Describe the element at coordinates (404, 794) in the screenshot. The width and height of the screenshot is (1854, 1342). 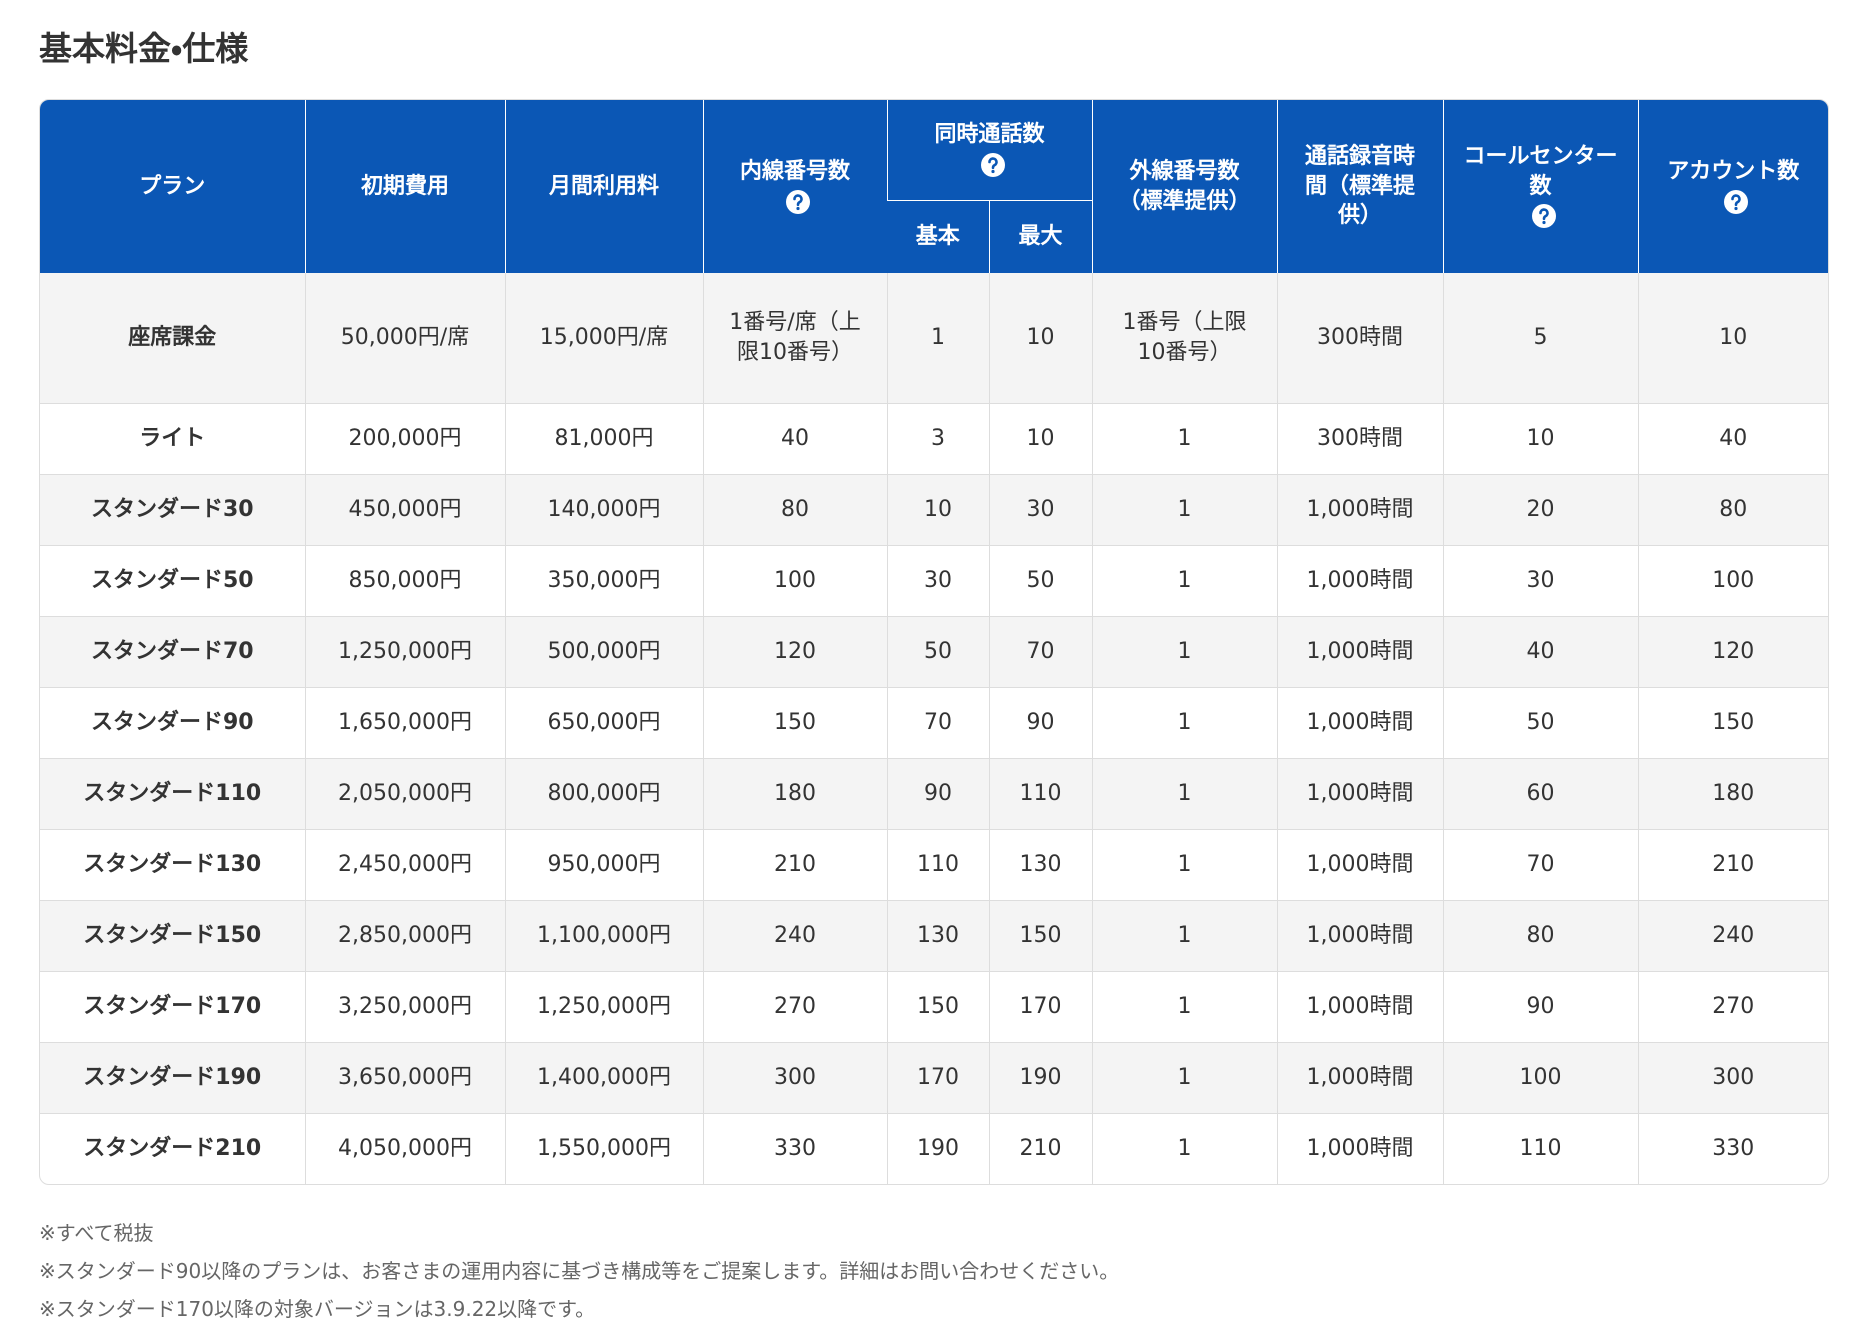
I see `table-cell: 2,050,000円` at that location.